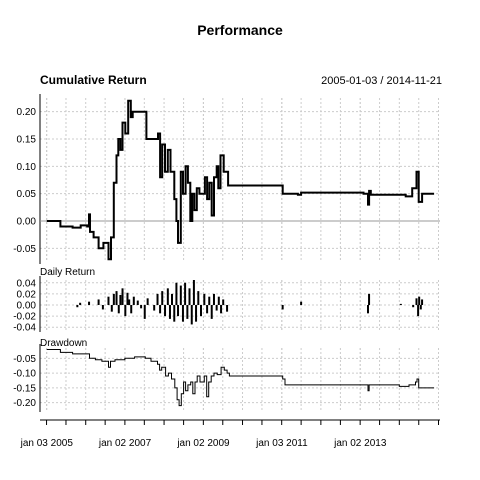 The height and width of the screenshot is (480, 480). What do you see at coordinates (27, 283) in the screenshot?
I see `y-tick-label: 0.04` at bounding box center [27, 283].